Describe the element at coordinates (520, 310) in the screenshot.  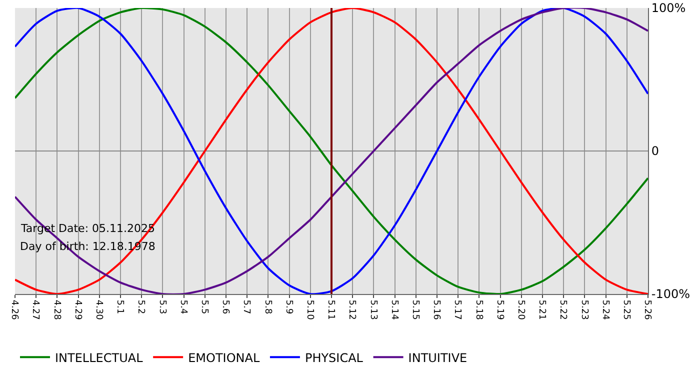
I see `x-tick-label: 5.20` at that location.